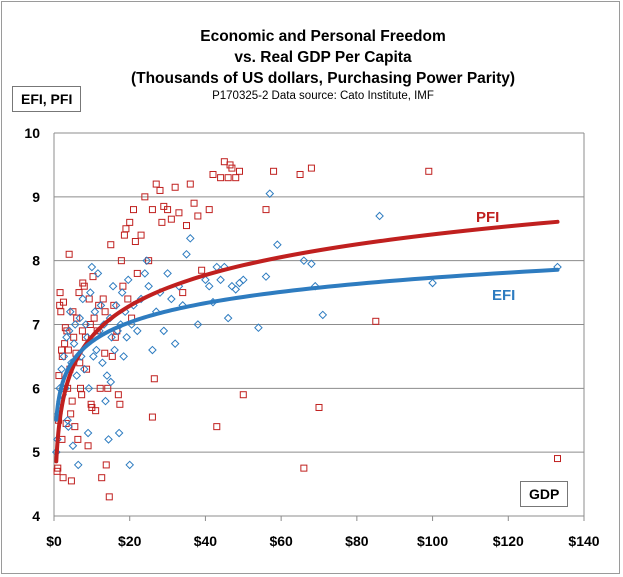 The height and width of the screenshot is (577, 623). What do you see at coordinates (36, 388) in the screenshot?
I see `y-tick-label: 6` at bounding box center [36, 388].